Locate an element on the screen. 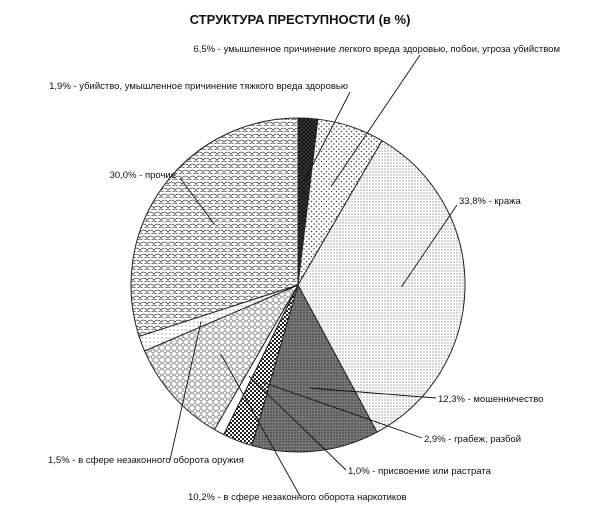  leader-line-murder is located at coordinates (327, 136).